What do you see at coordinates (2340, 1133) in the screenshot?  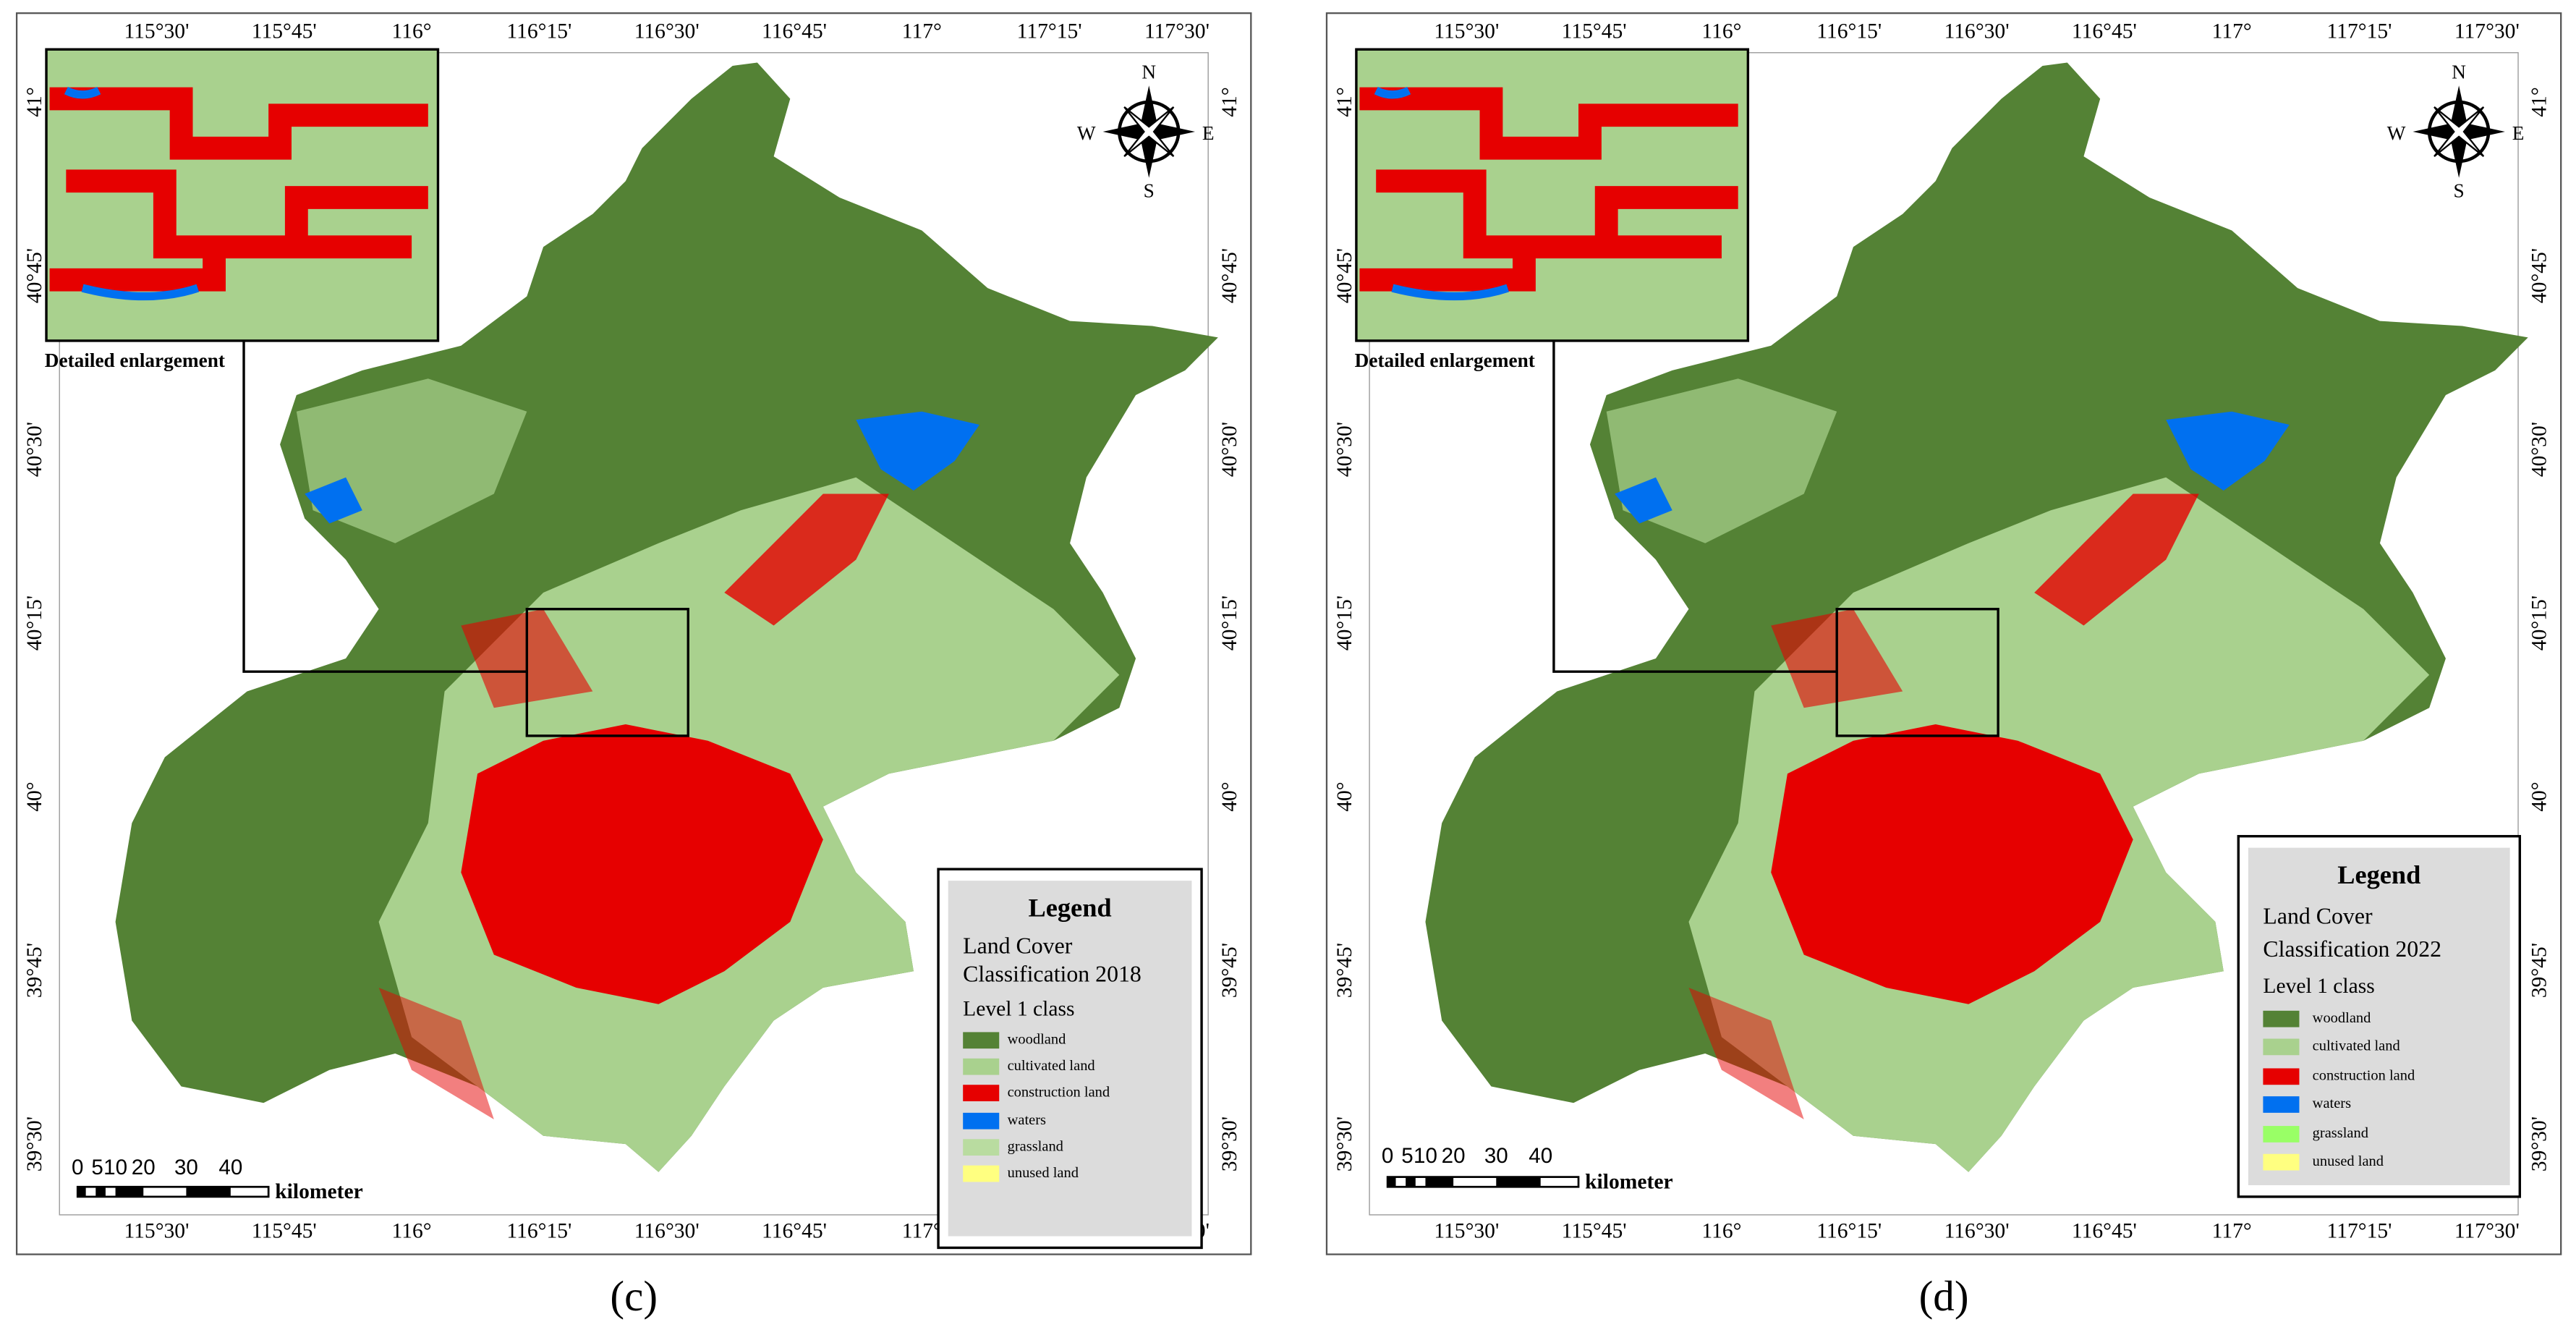 I see `legend-label: grassland` at bounding box center [2340, 1133].